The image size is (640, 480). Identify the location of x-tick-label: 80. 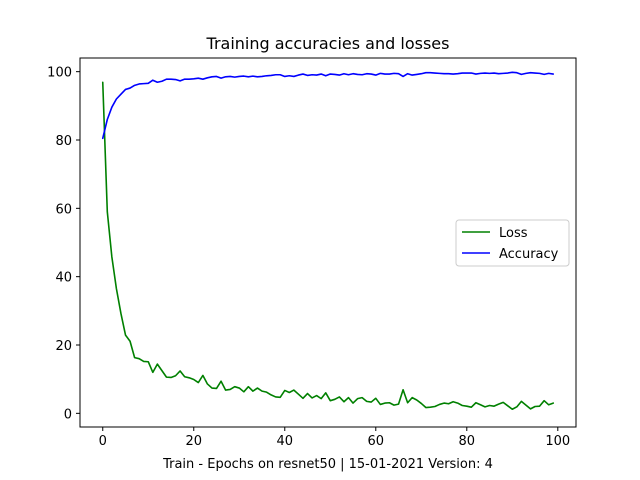
(467, 441).